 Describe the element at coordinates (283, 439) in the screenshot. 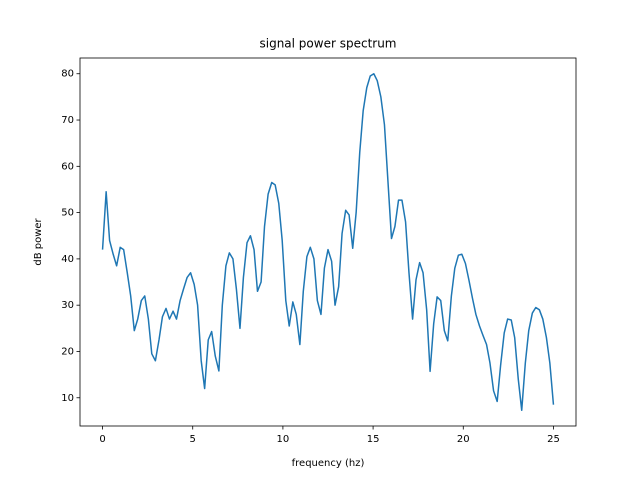

I see `x-tick-label: 10` at that location.